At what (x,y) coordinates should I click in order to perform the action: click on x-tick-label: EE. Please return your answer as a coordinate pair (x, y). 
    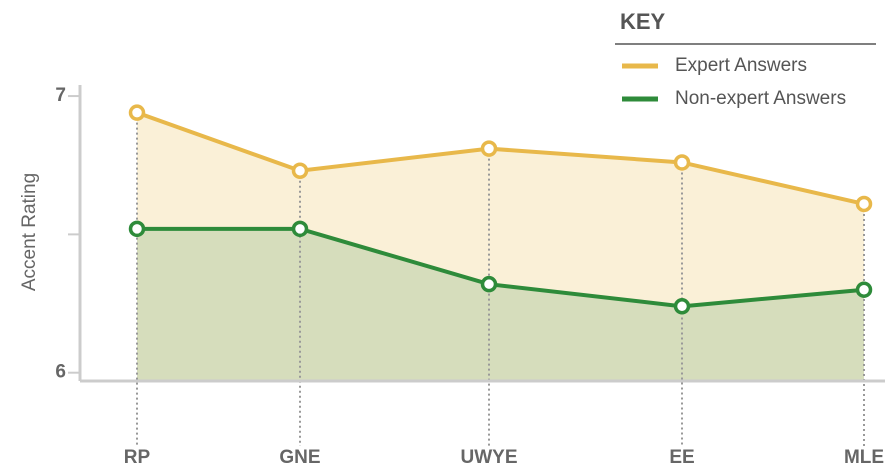
    Looking at the image, I should click on (681, 456).